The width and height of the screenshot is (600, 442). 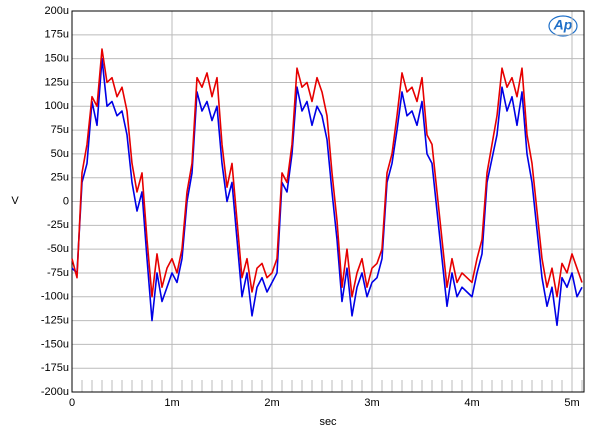 What do you see at coordinates (60, 178) in the screenshot?
I see `y-tick-label: 25u` at bounding box center [60, 178].